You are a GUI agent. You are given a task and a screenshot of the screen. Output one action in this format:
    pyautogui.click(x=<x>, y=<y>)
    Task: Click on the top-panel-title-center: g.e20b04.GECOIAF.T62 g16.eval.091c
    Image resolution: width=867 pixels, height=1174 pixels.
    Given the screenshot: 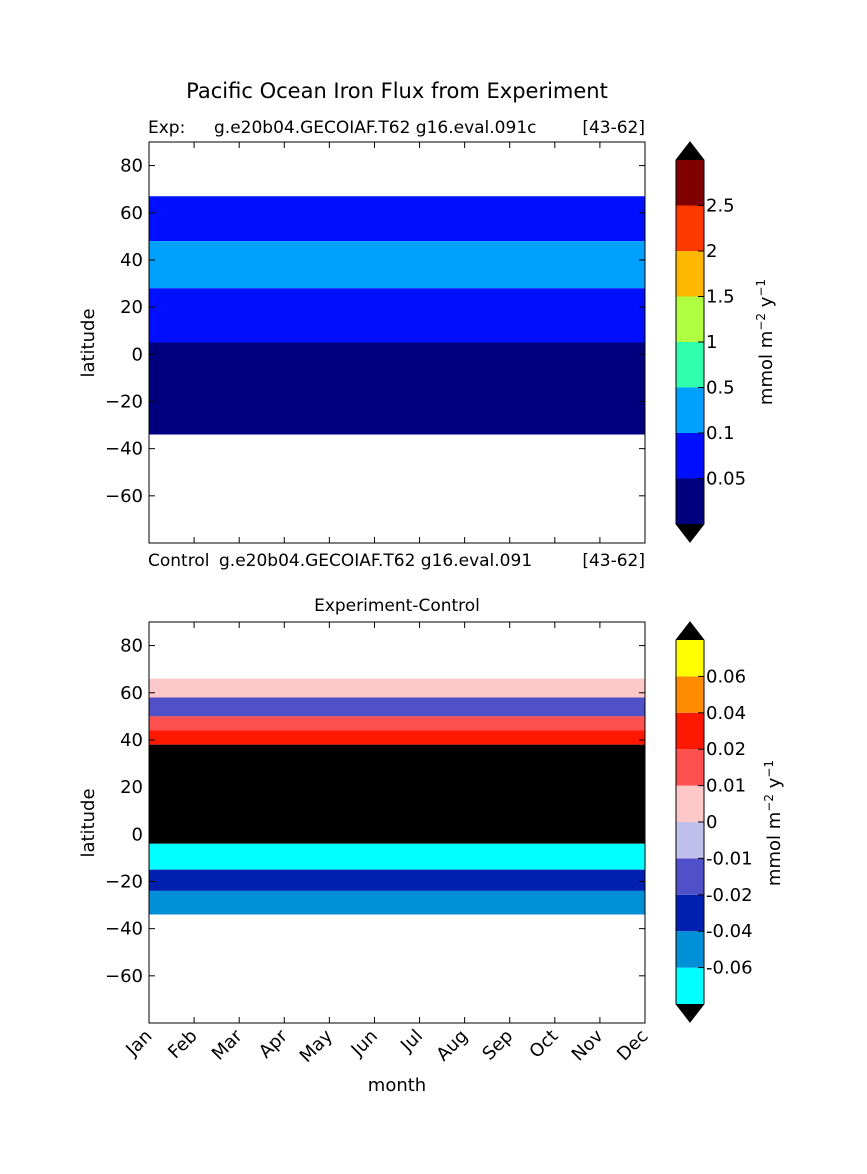 What is the action you would take?
    pyautogui.click(x=375, y=128)
    